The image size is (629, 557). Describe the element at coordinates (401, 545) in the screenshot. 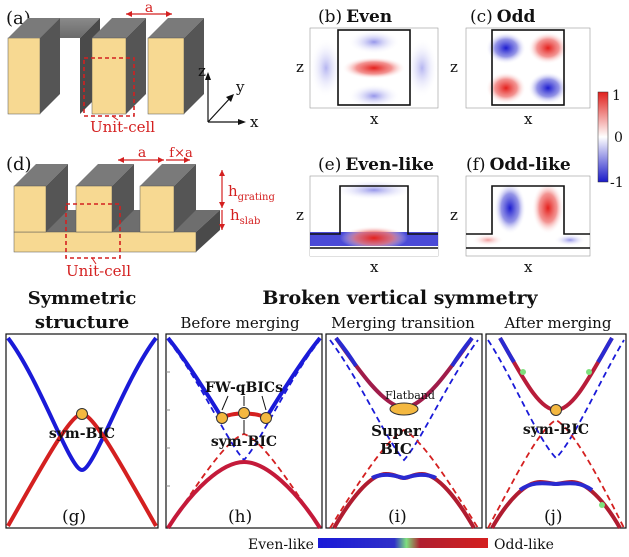

I see `even-odd-legend: Even-like Odd-like` at that location.